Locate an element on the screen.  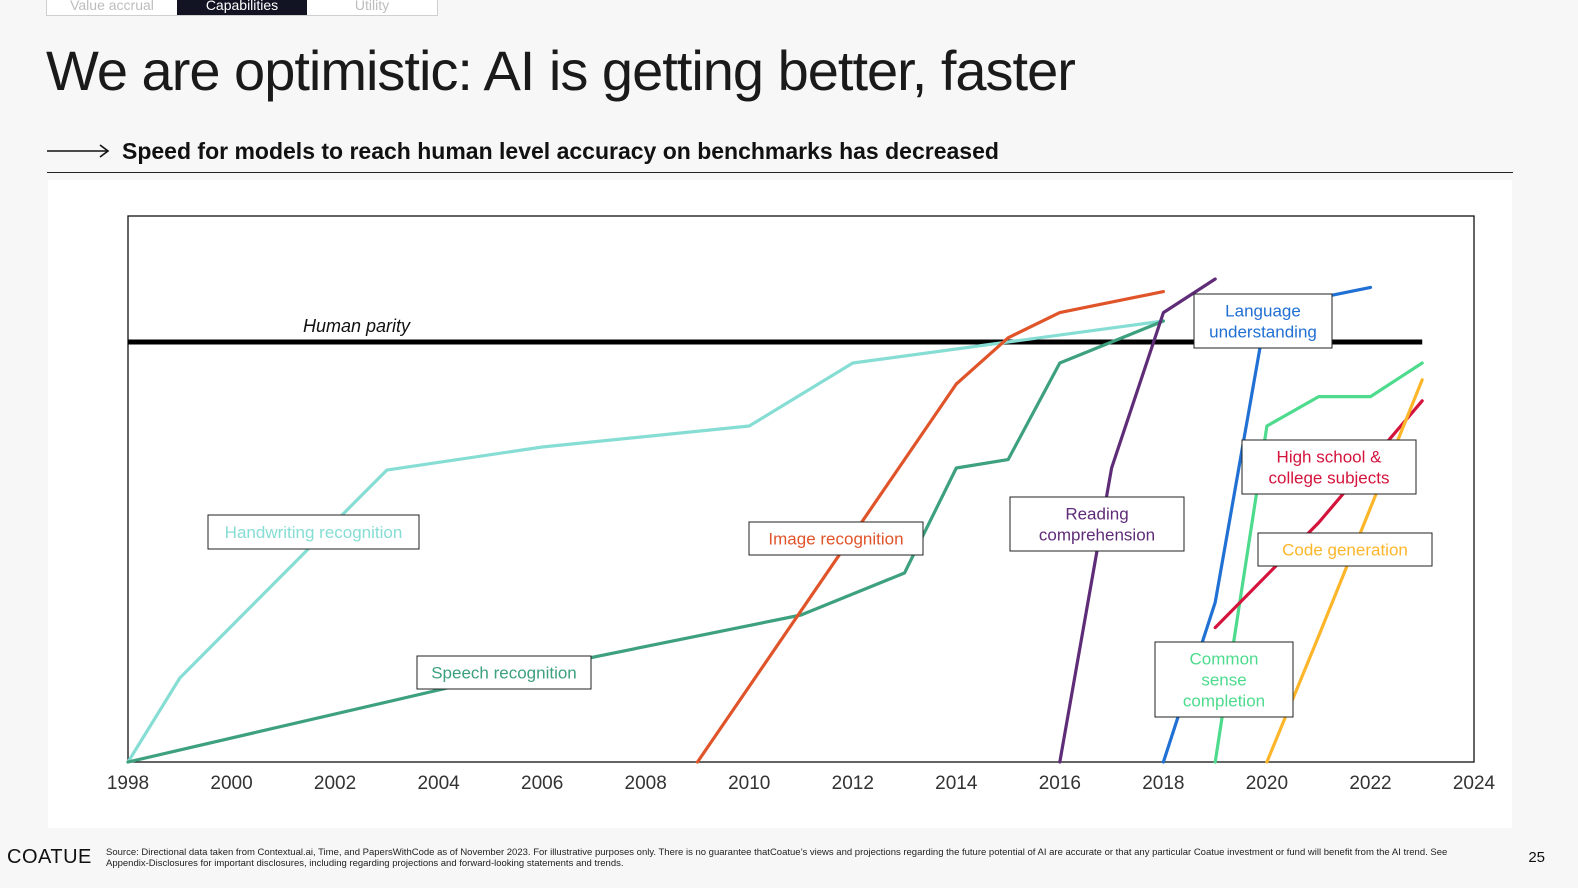
x-tick-label: 2024 is located at coordinates (1474, 783).